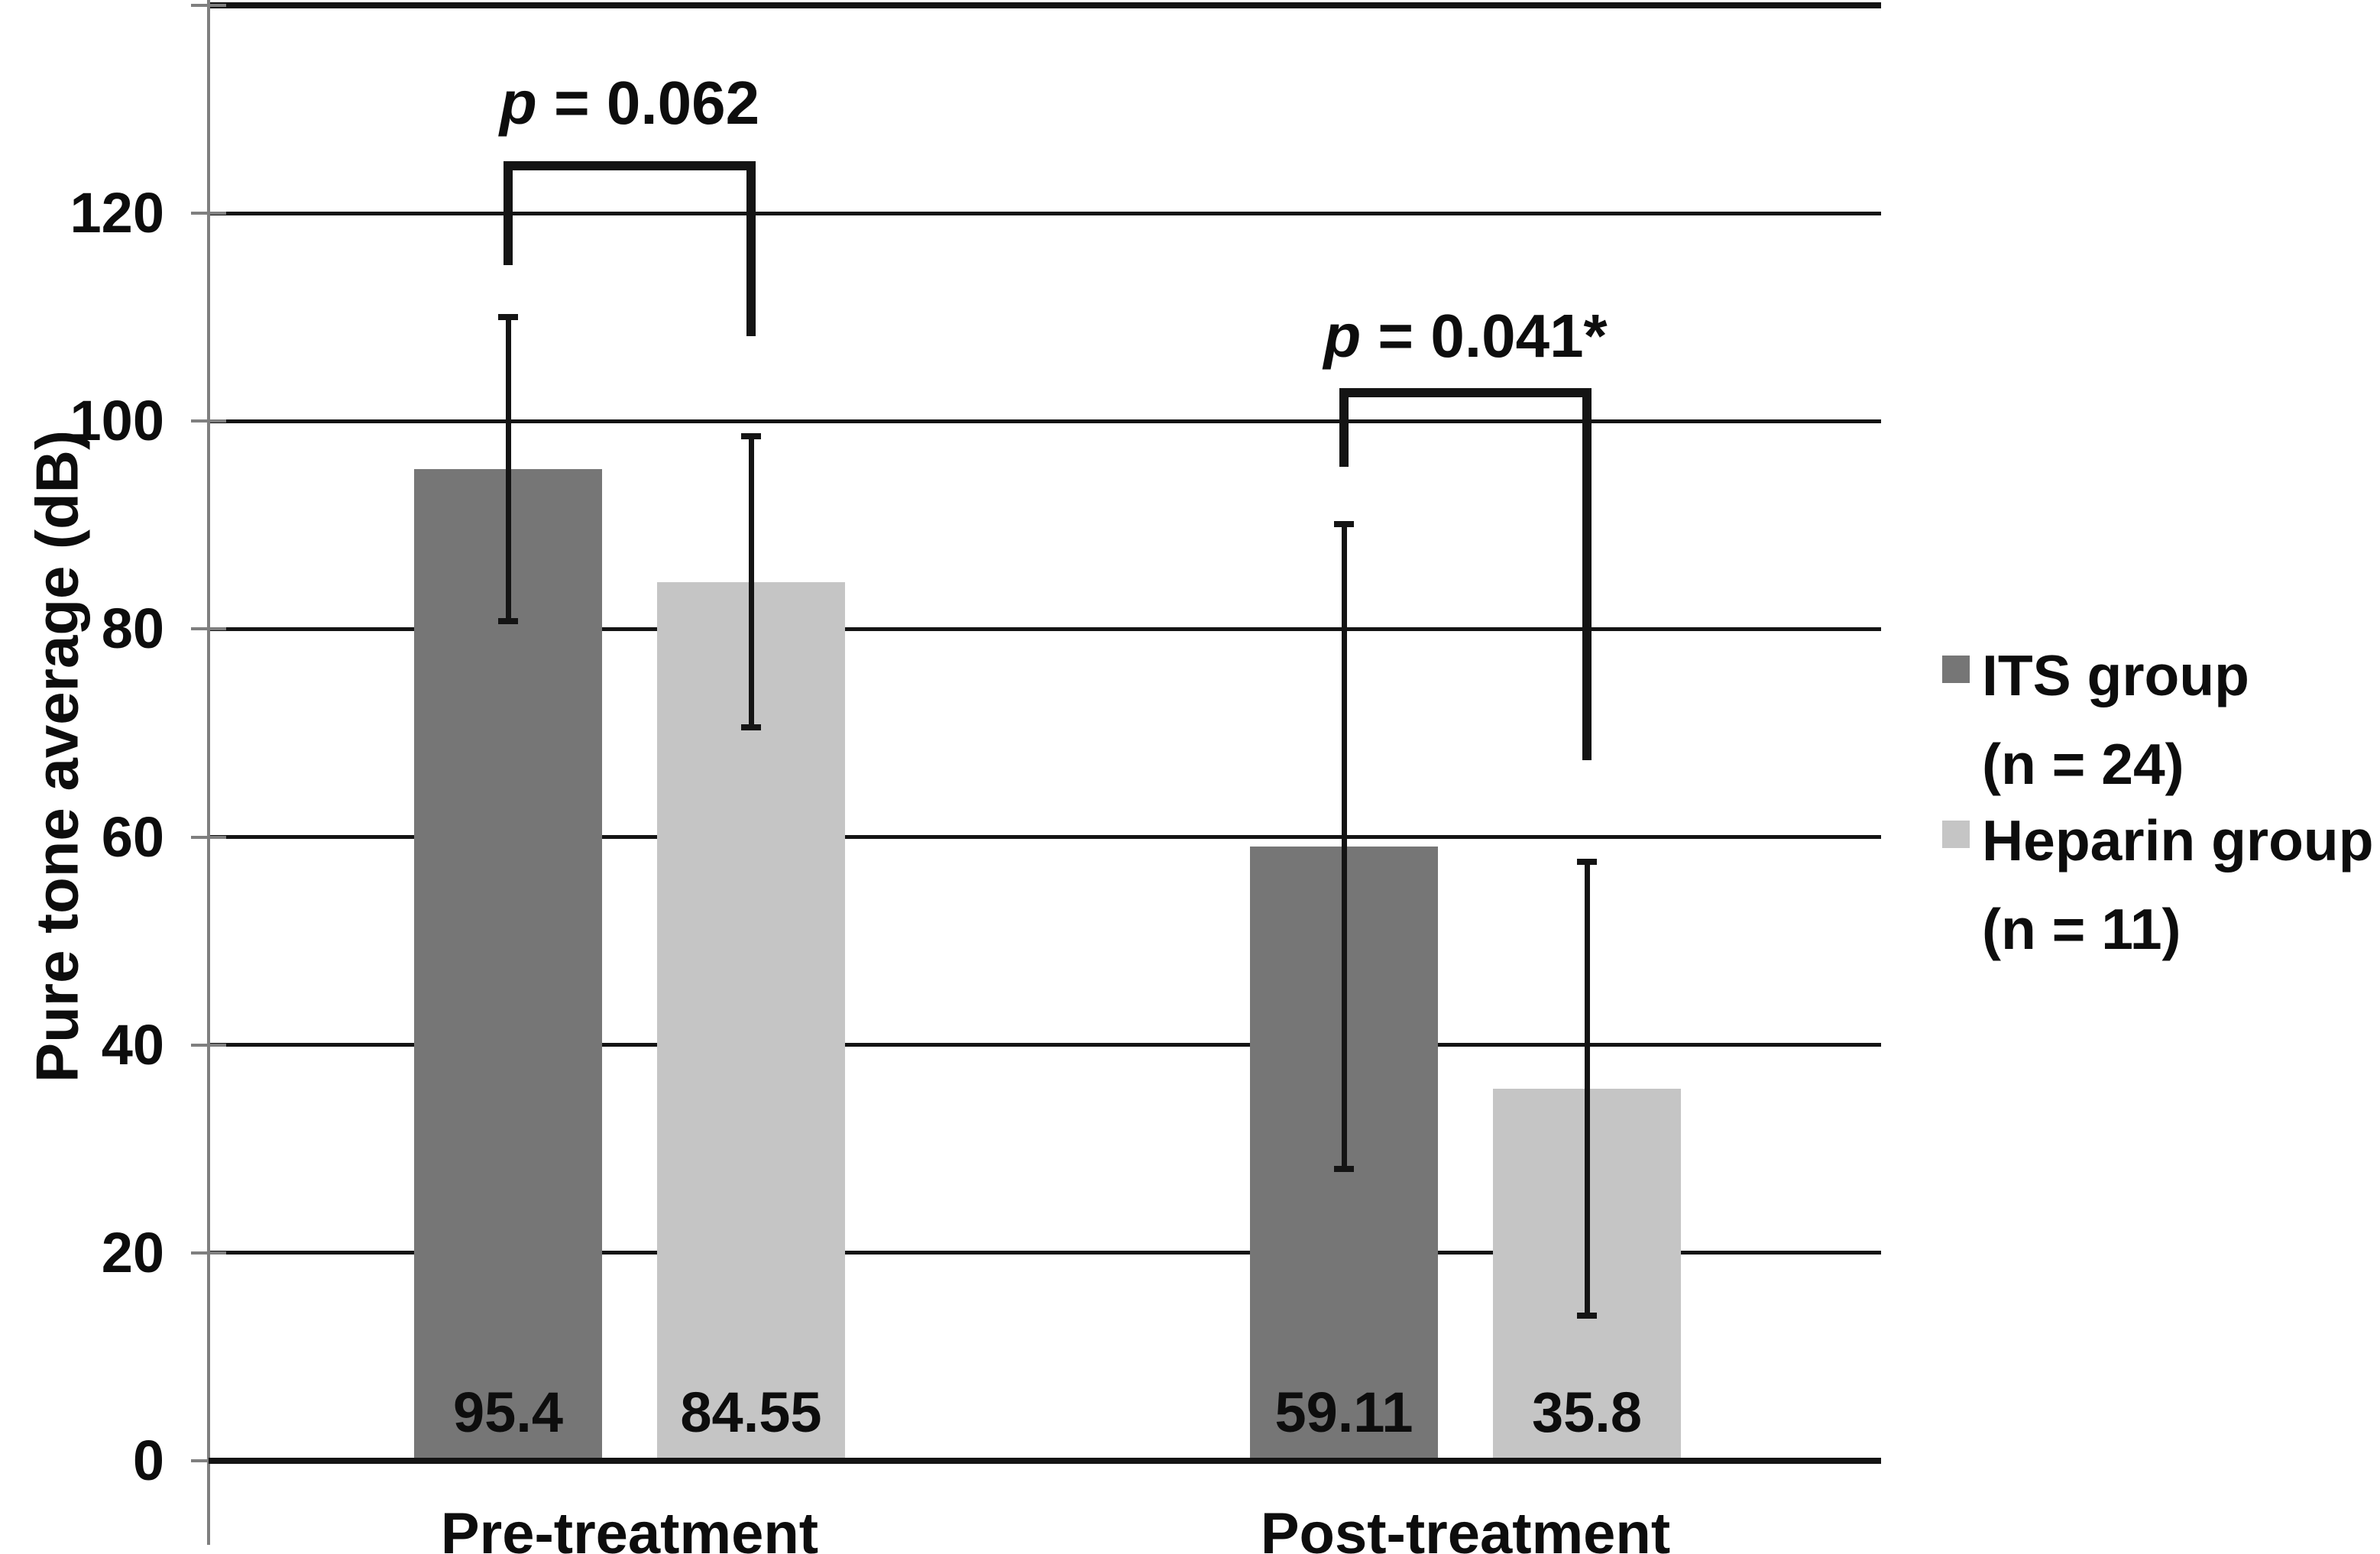  What do you see at coordinates (1045, 5) in the screenshot?
I see `plot-top-border` at bounding box center [1045, 5].